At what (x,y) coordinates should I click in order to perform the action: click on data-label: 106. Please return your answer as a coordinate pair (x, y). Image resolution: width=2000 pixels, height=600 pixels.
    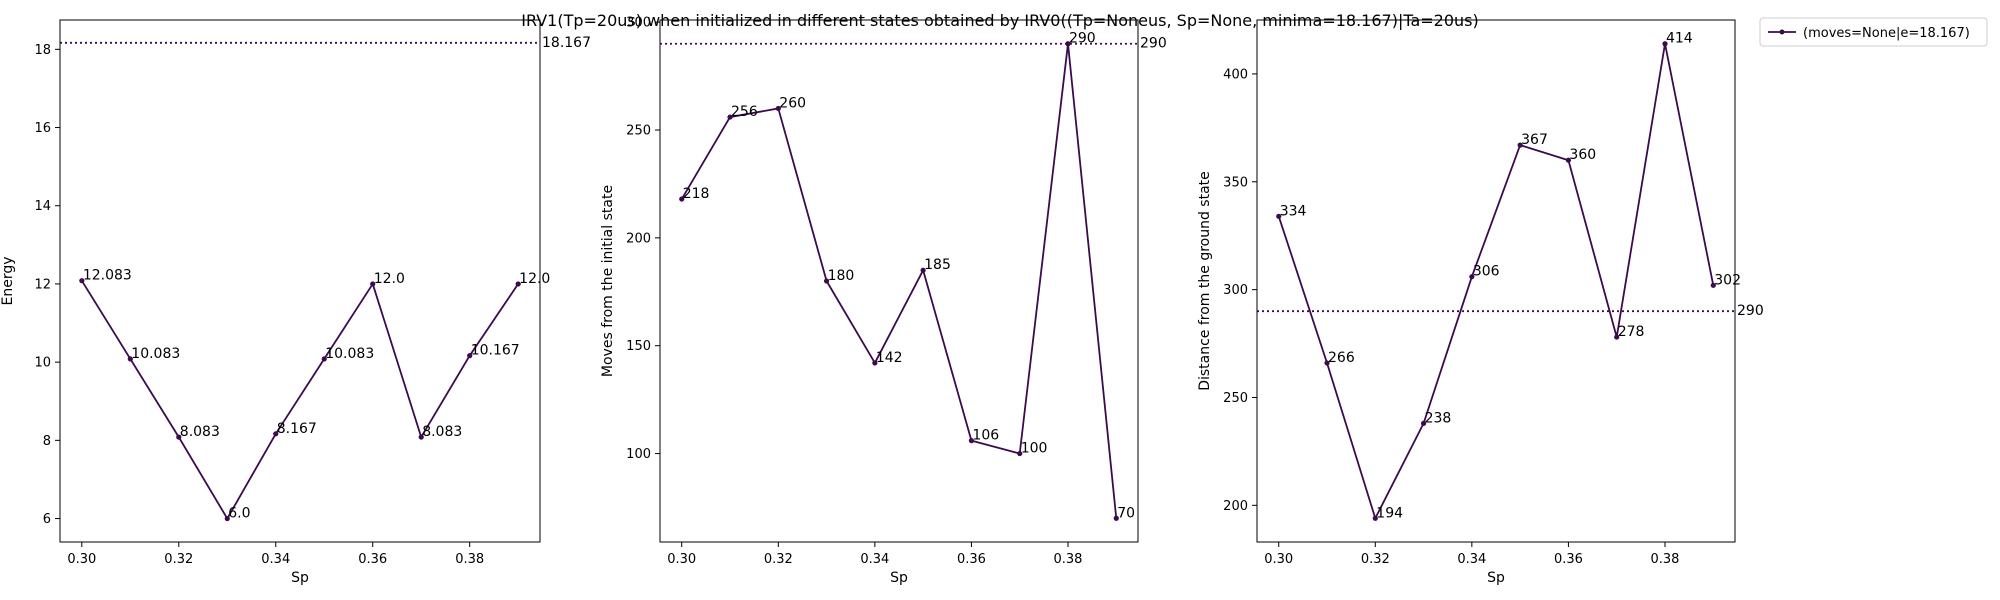
    Looking at the image, I should click on (985, 436).